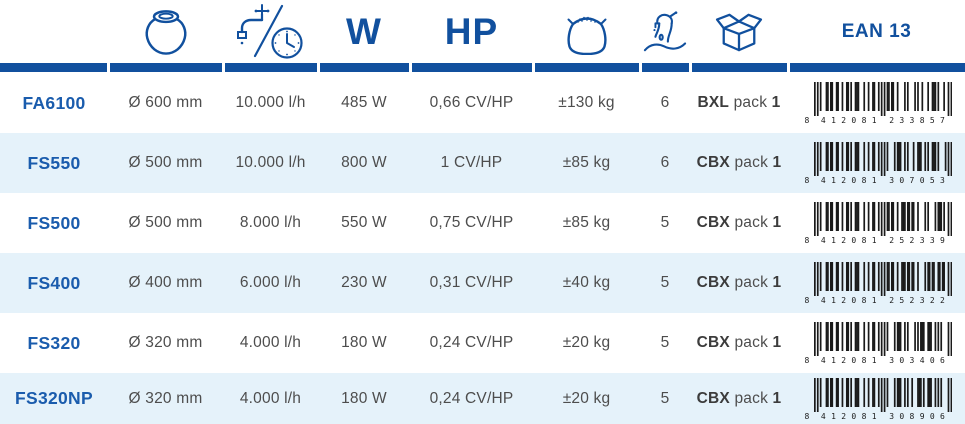 The width and height of the screenshot is (965, 424). What do you see at coordinates (54, 31) in the screenshot?
I see `header-model-empty` at bounding box center [54, 31].